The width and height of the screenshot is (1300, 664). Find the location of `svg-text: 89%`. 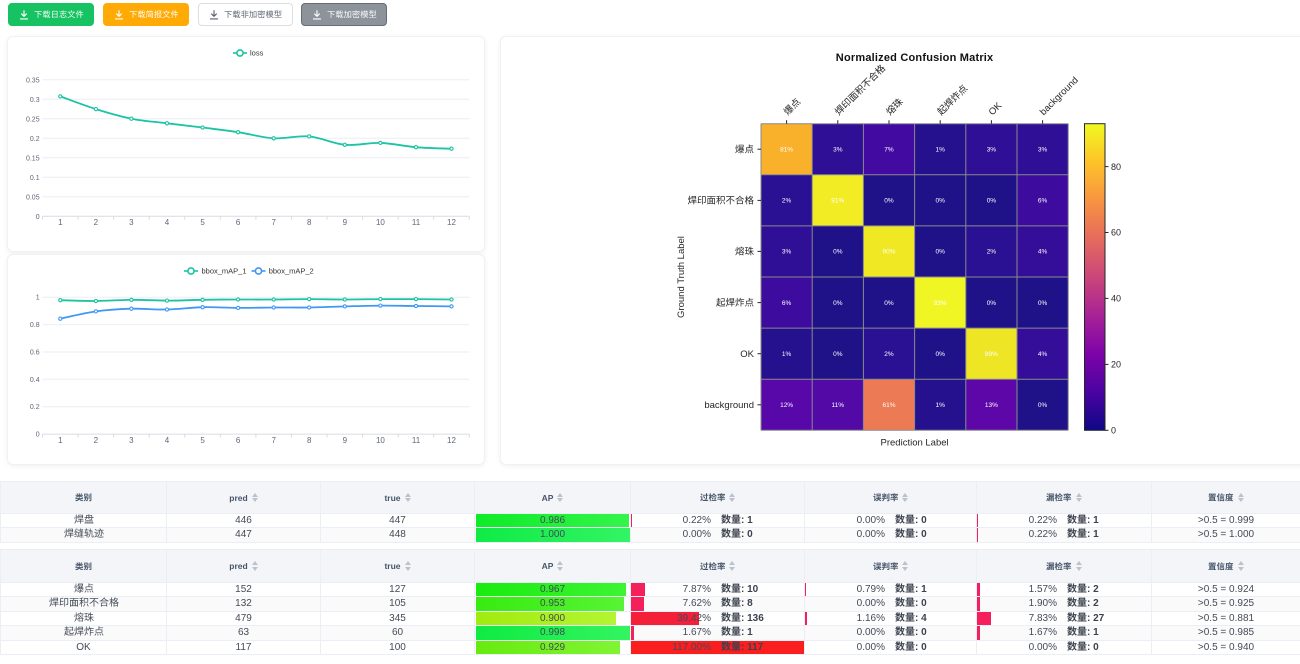

svg-text: 89% is located at coordinates (991, 354).